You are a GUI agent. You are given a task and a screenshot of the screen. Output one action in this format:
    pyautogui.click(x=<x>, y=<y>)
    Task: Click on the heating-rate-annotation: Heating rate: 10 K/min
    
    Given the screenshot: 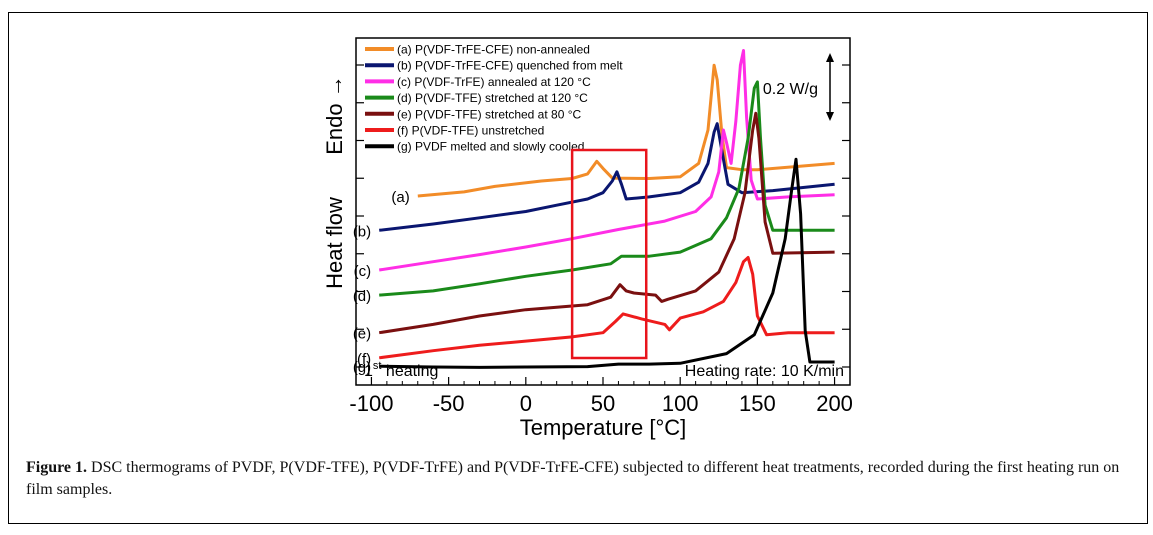 What is the action you would take?
    pyautogui.click(x=764, y=371)
    